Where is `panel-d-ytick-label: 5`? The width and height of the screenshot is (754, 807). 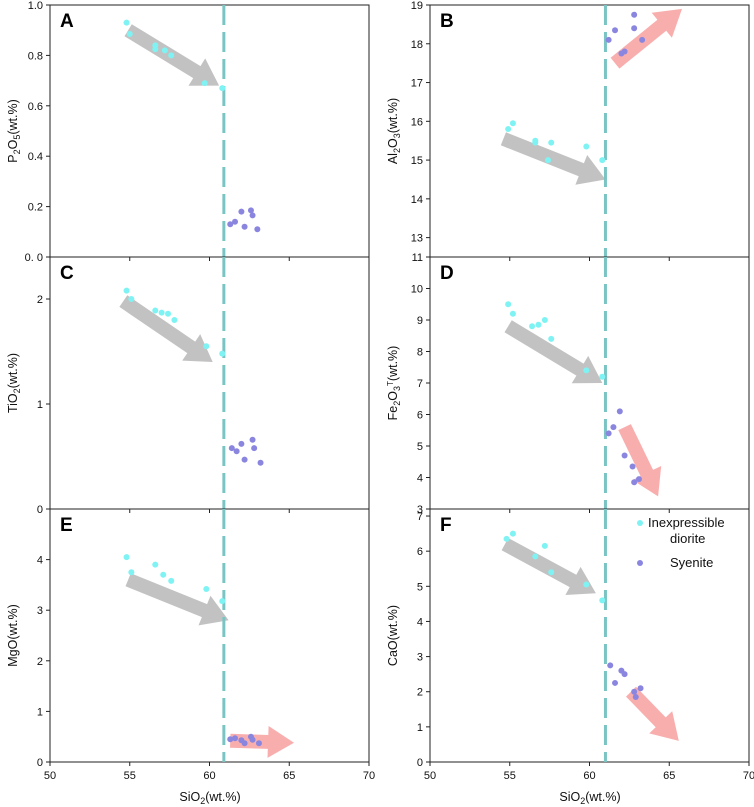
panel-d-ytick-label: 5 is located at coordinates (420, 447).